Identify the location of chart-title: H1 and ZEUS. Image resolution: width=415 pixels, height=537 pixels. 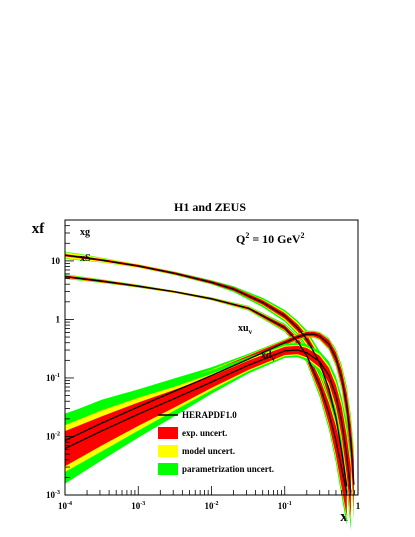
(210, 207).